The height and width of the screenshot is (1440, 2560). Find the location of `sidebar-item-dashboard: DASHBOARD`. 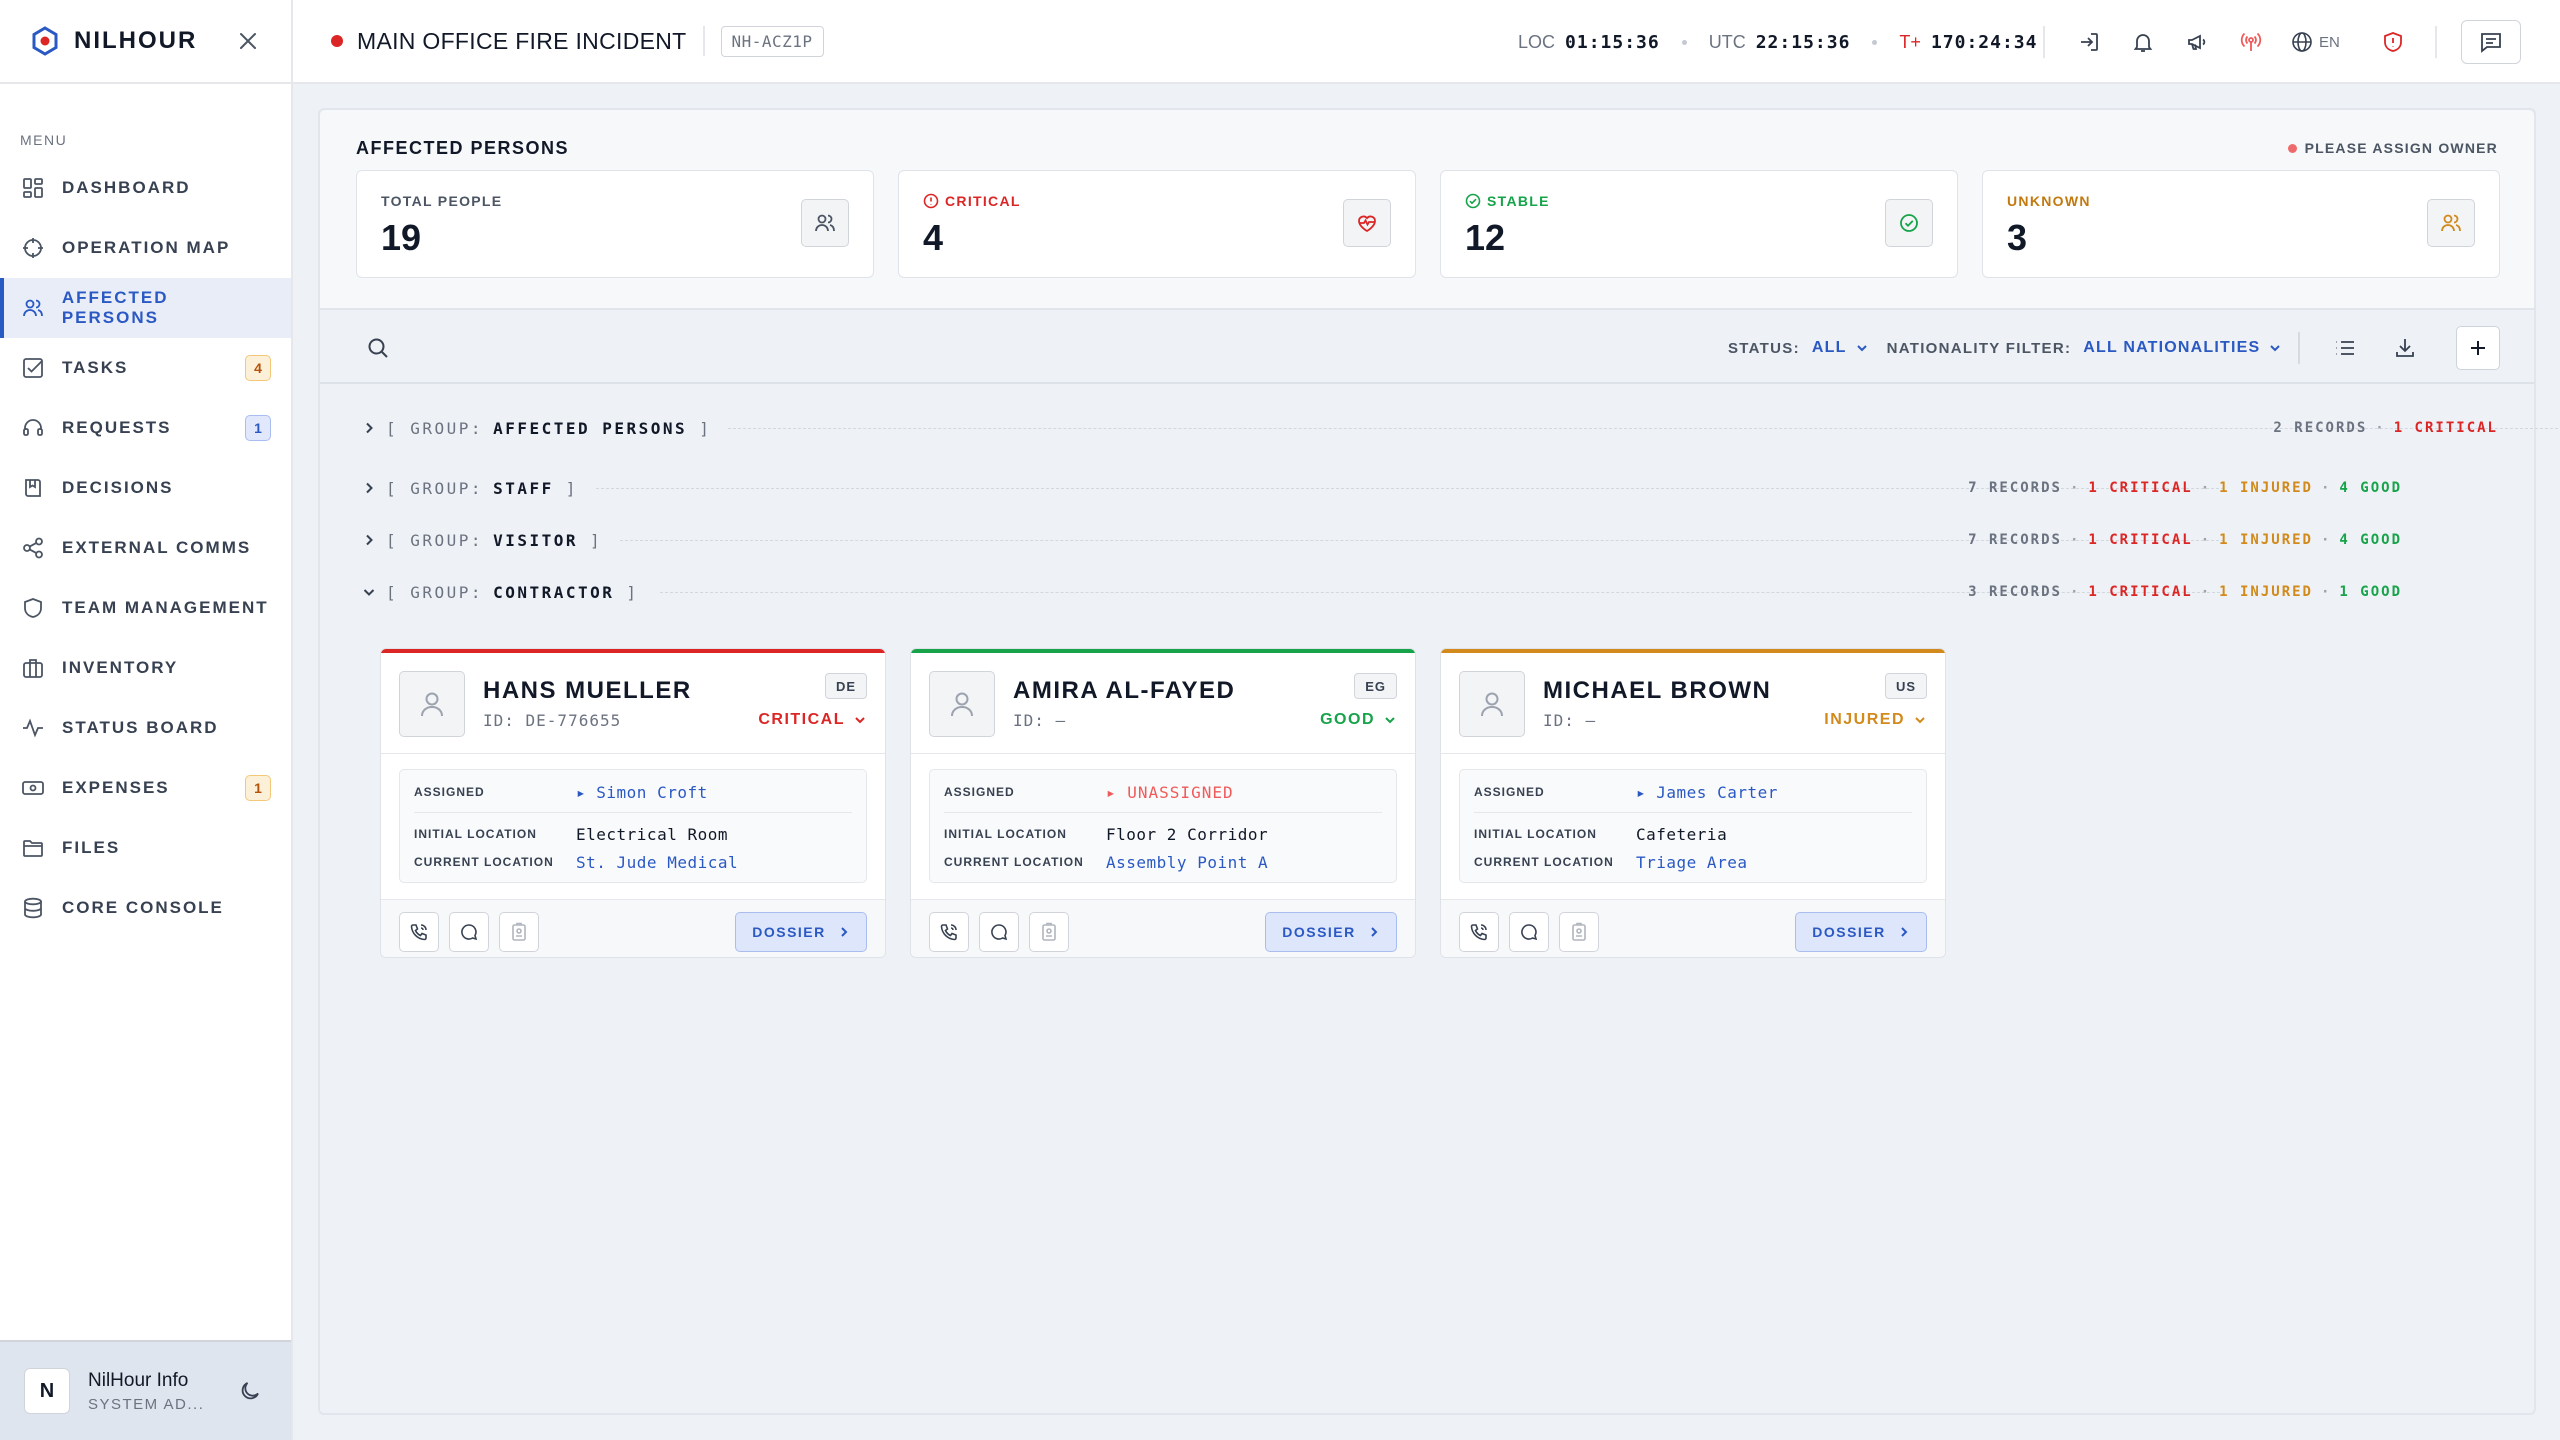

sidebar-item-dashboard: DASHBOARD is located at coordinates (145, 188).